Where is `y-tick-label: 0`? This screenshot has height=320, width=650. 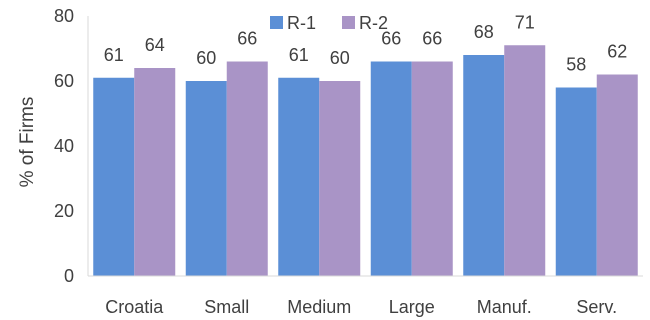 y-tick-label: 0 is located at coordinates (69, 276).